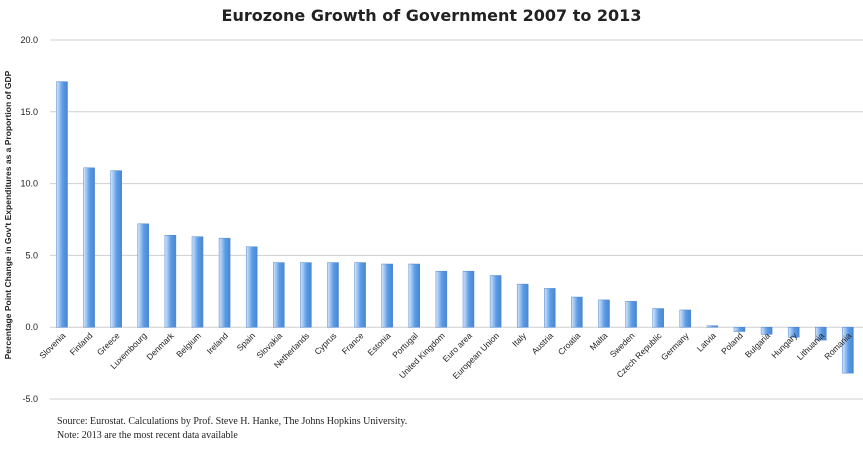 Image resolution: width=863 pixels, height=471 pixels. I want to click on y-tick-label: 0.0, so click(31, 327).